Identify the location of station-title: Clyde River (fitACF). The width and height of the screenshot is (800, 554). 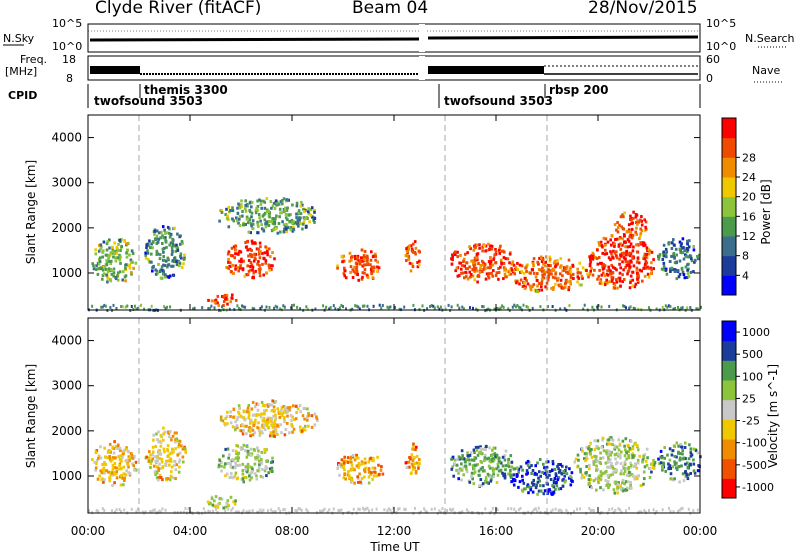
(178, 9).